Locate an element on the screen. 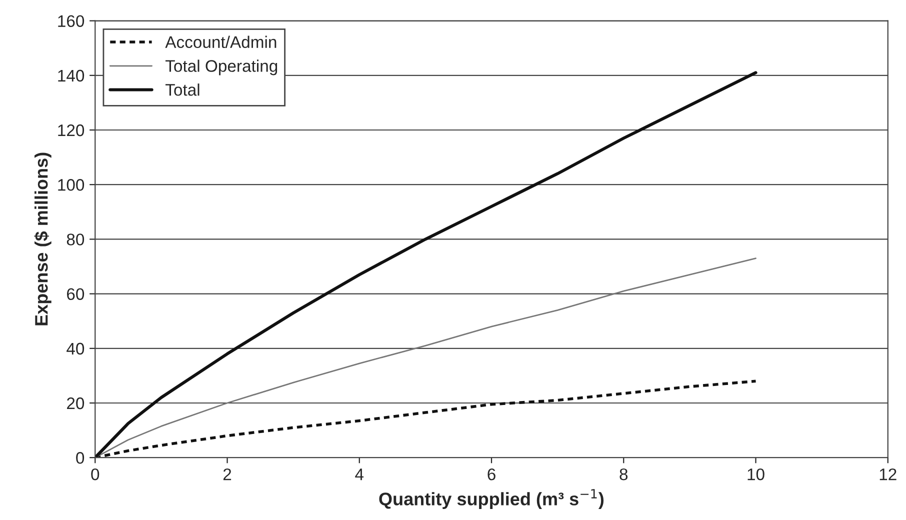 The image size is (906, 520). y-tick-label: 20 is located at coordinates (75, 403).